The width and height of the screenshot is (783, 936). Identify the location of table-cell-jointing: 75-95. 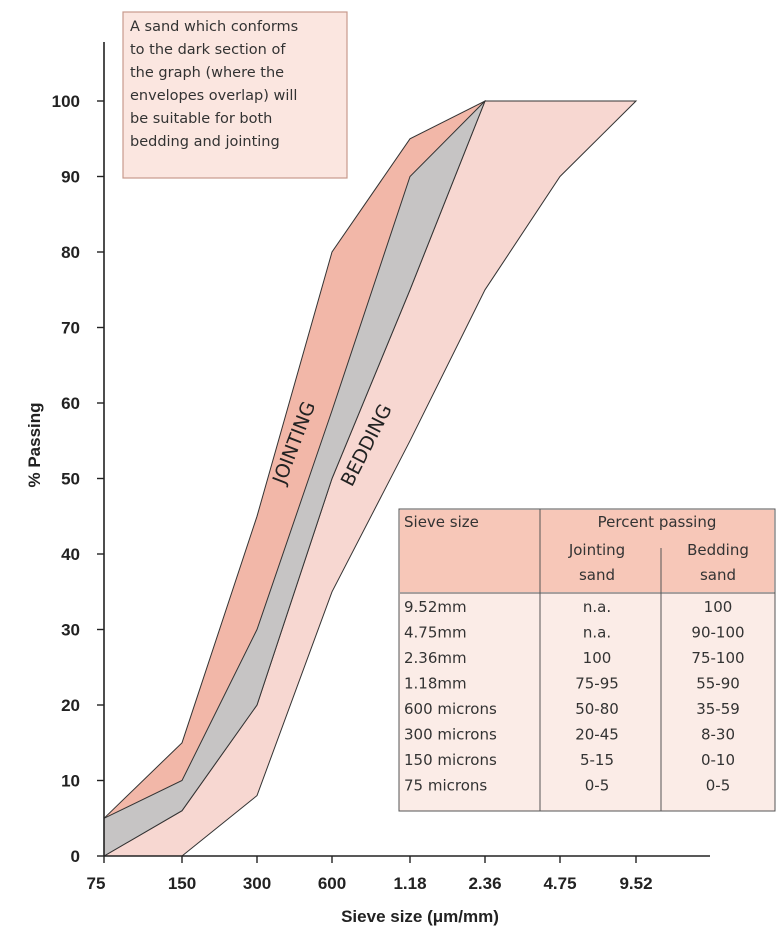
(597, 684).